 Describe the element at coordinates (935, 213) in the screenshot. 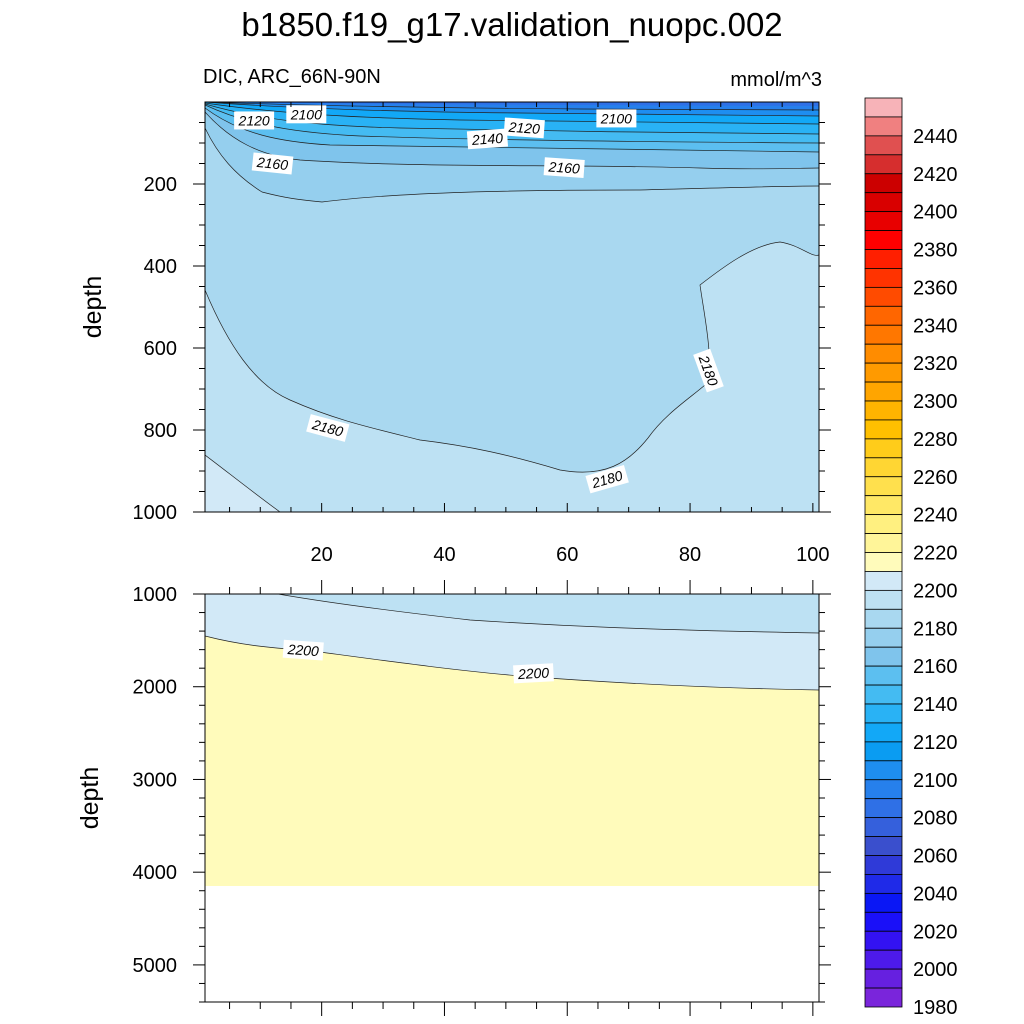

I see `colorbar-label: 2400` at that location.